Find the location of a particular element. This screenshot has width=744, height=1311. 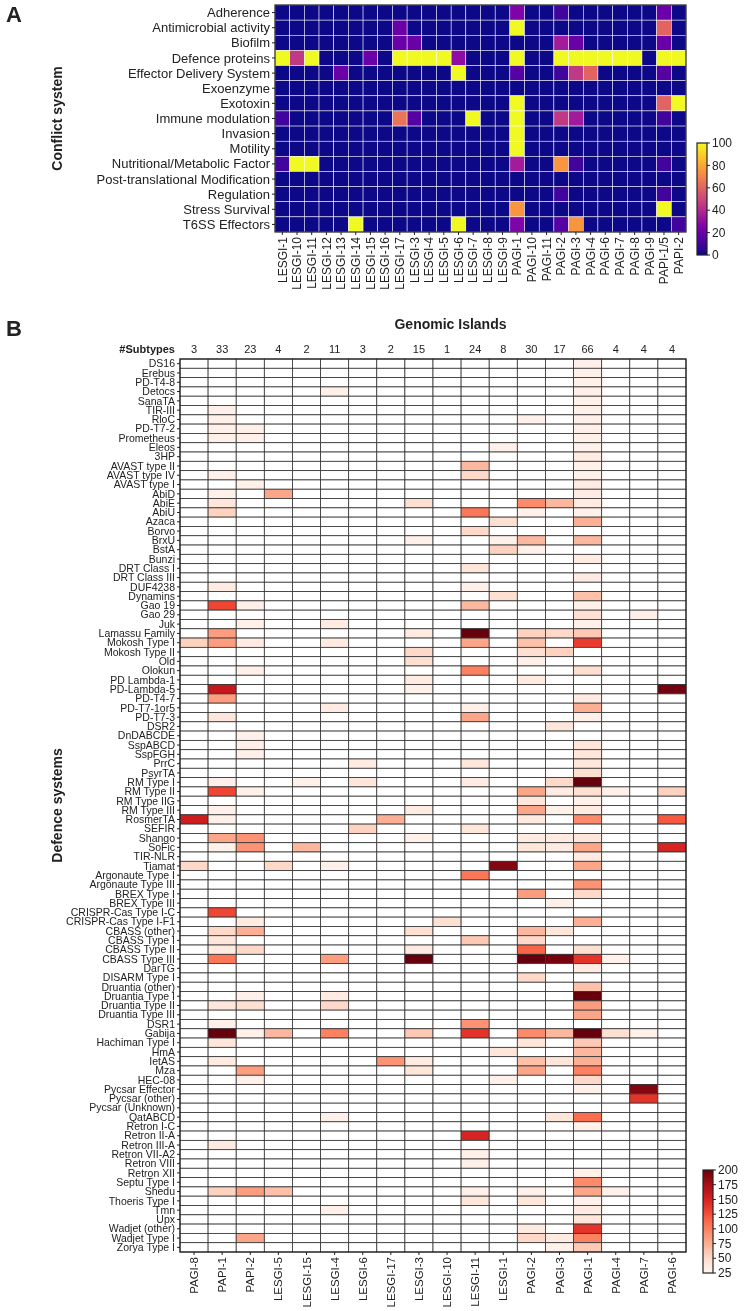

x-tick-label: LESGI-14 is located at coordinates (355, 263).